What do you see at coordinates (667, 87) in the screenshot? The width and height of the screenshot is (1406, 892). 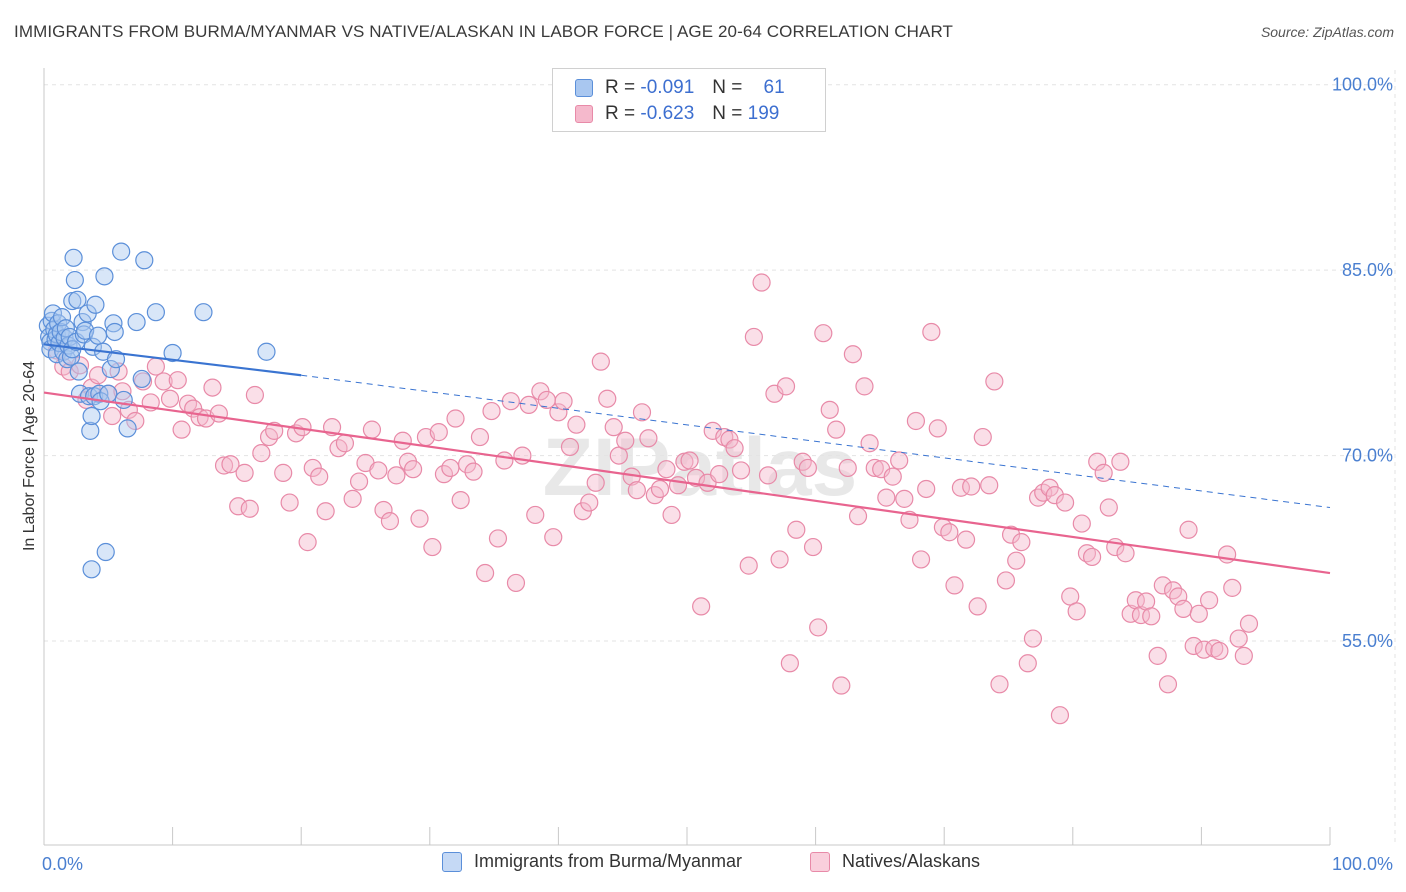 I see `r-value: -0.091` at bounding box center [667, 87].